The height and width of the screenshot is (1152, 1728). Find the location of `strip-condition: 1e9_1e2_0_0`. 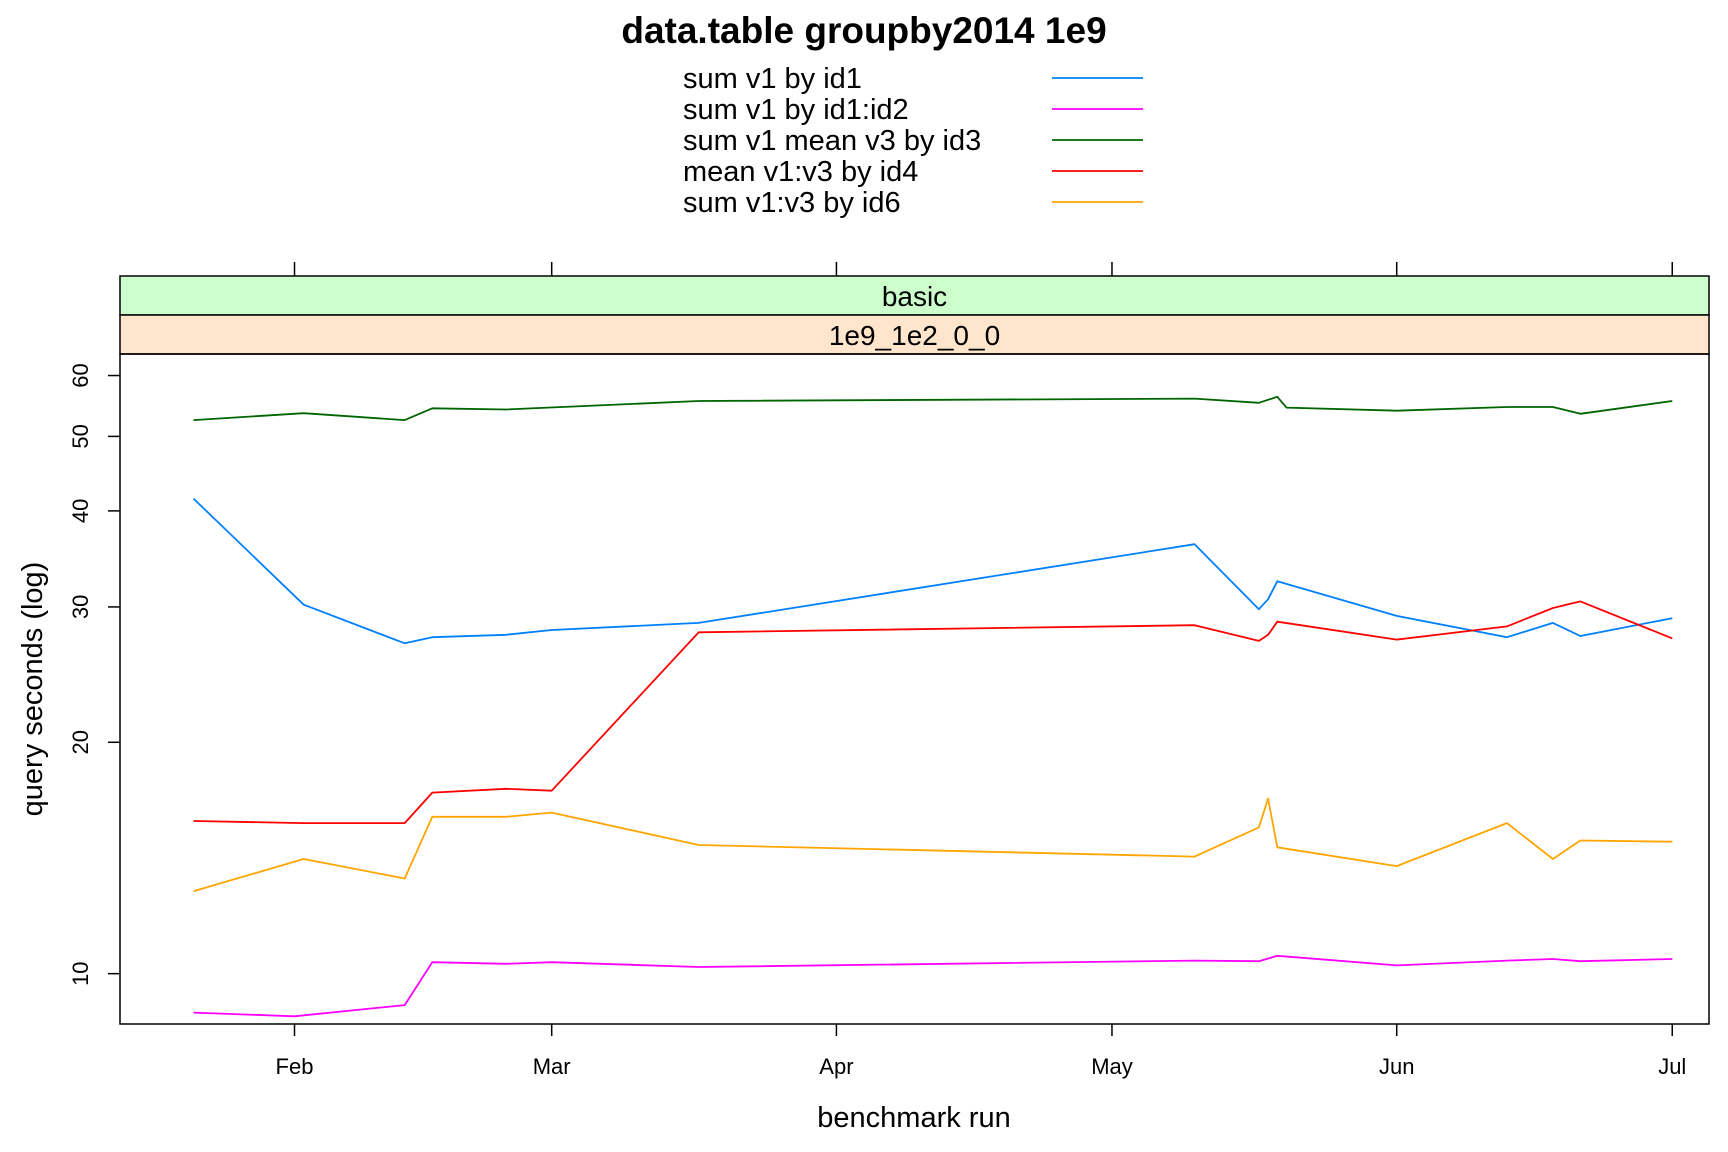

strip-condition: 1e9_1e2_0_0 is located at coordinates (914, 334).